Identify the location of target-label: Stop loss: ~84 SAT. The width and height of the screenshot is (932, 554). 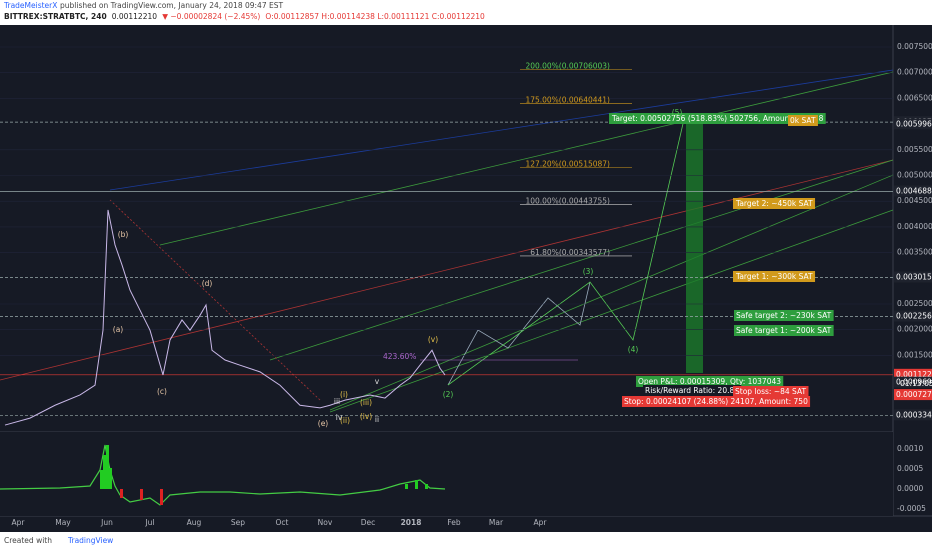
(770, 391).